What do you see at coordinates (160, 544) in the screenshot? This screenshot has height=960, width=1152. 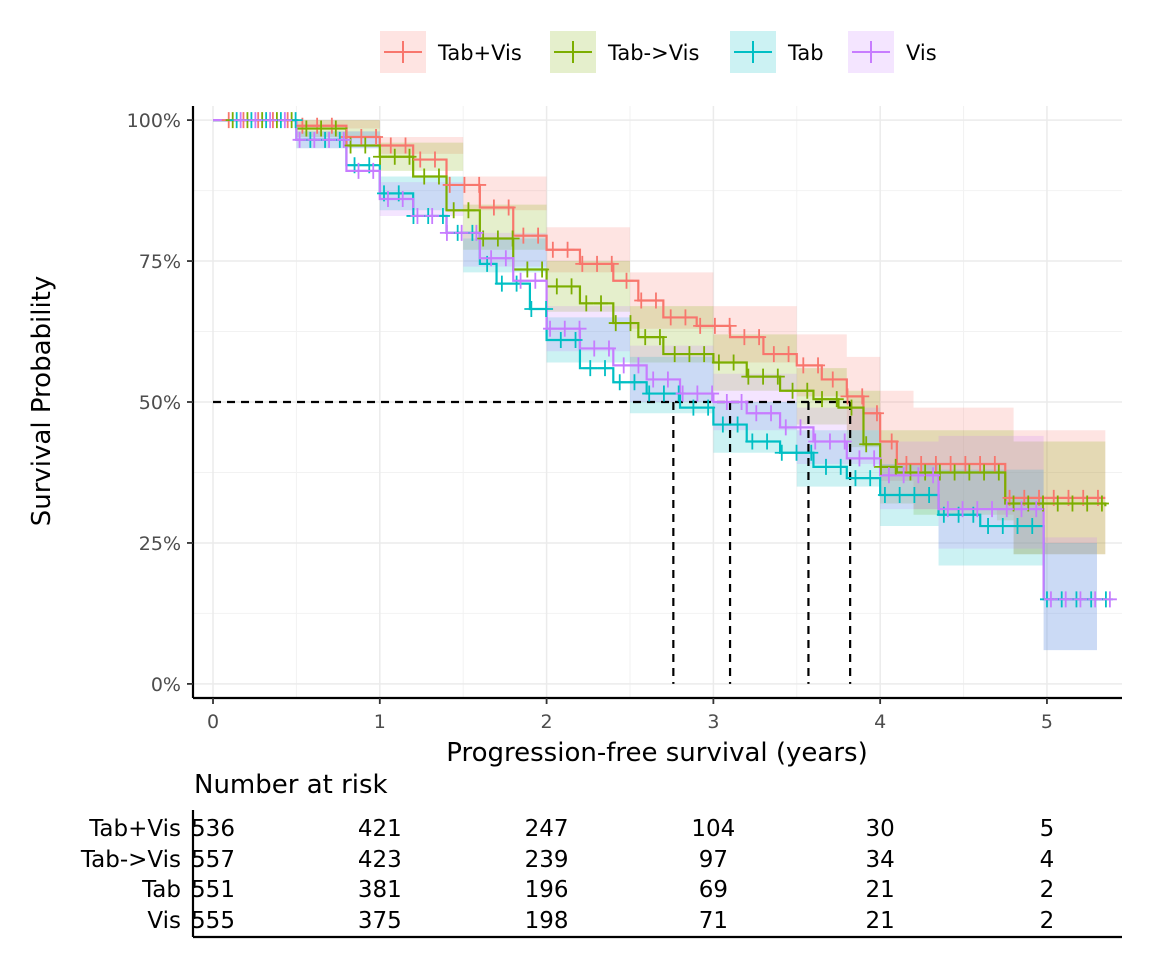 I see `y-tick-label: 25%` at bounding box center [160, 544].